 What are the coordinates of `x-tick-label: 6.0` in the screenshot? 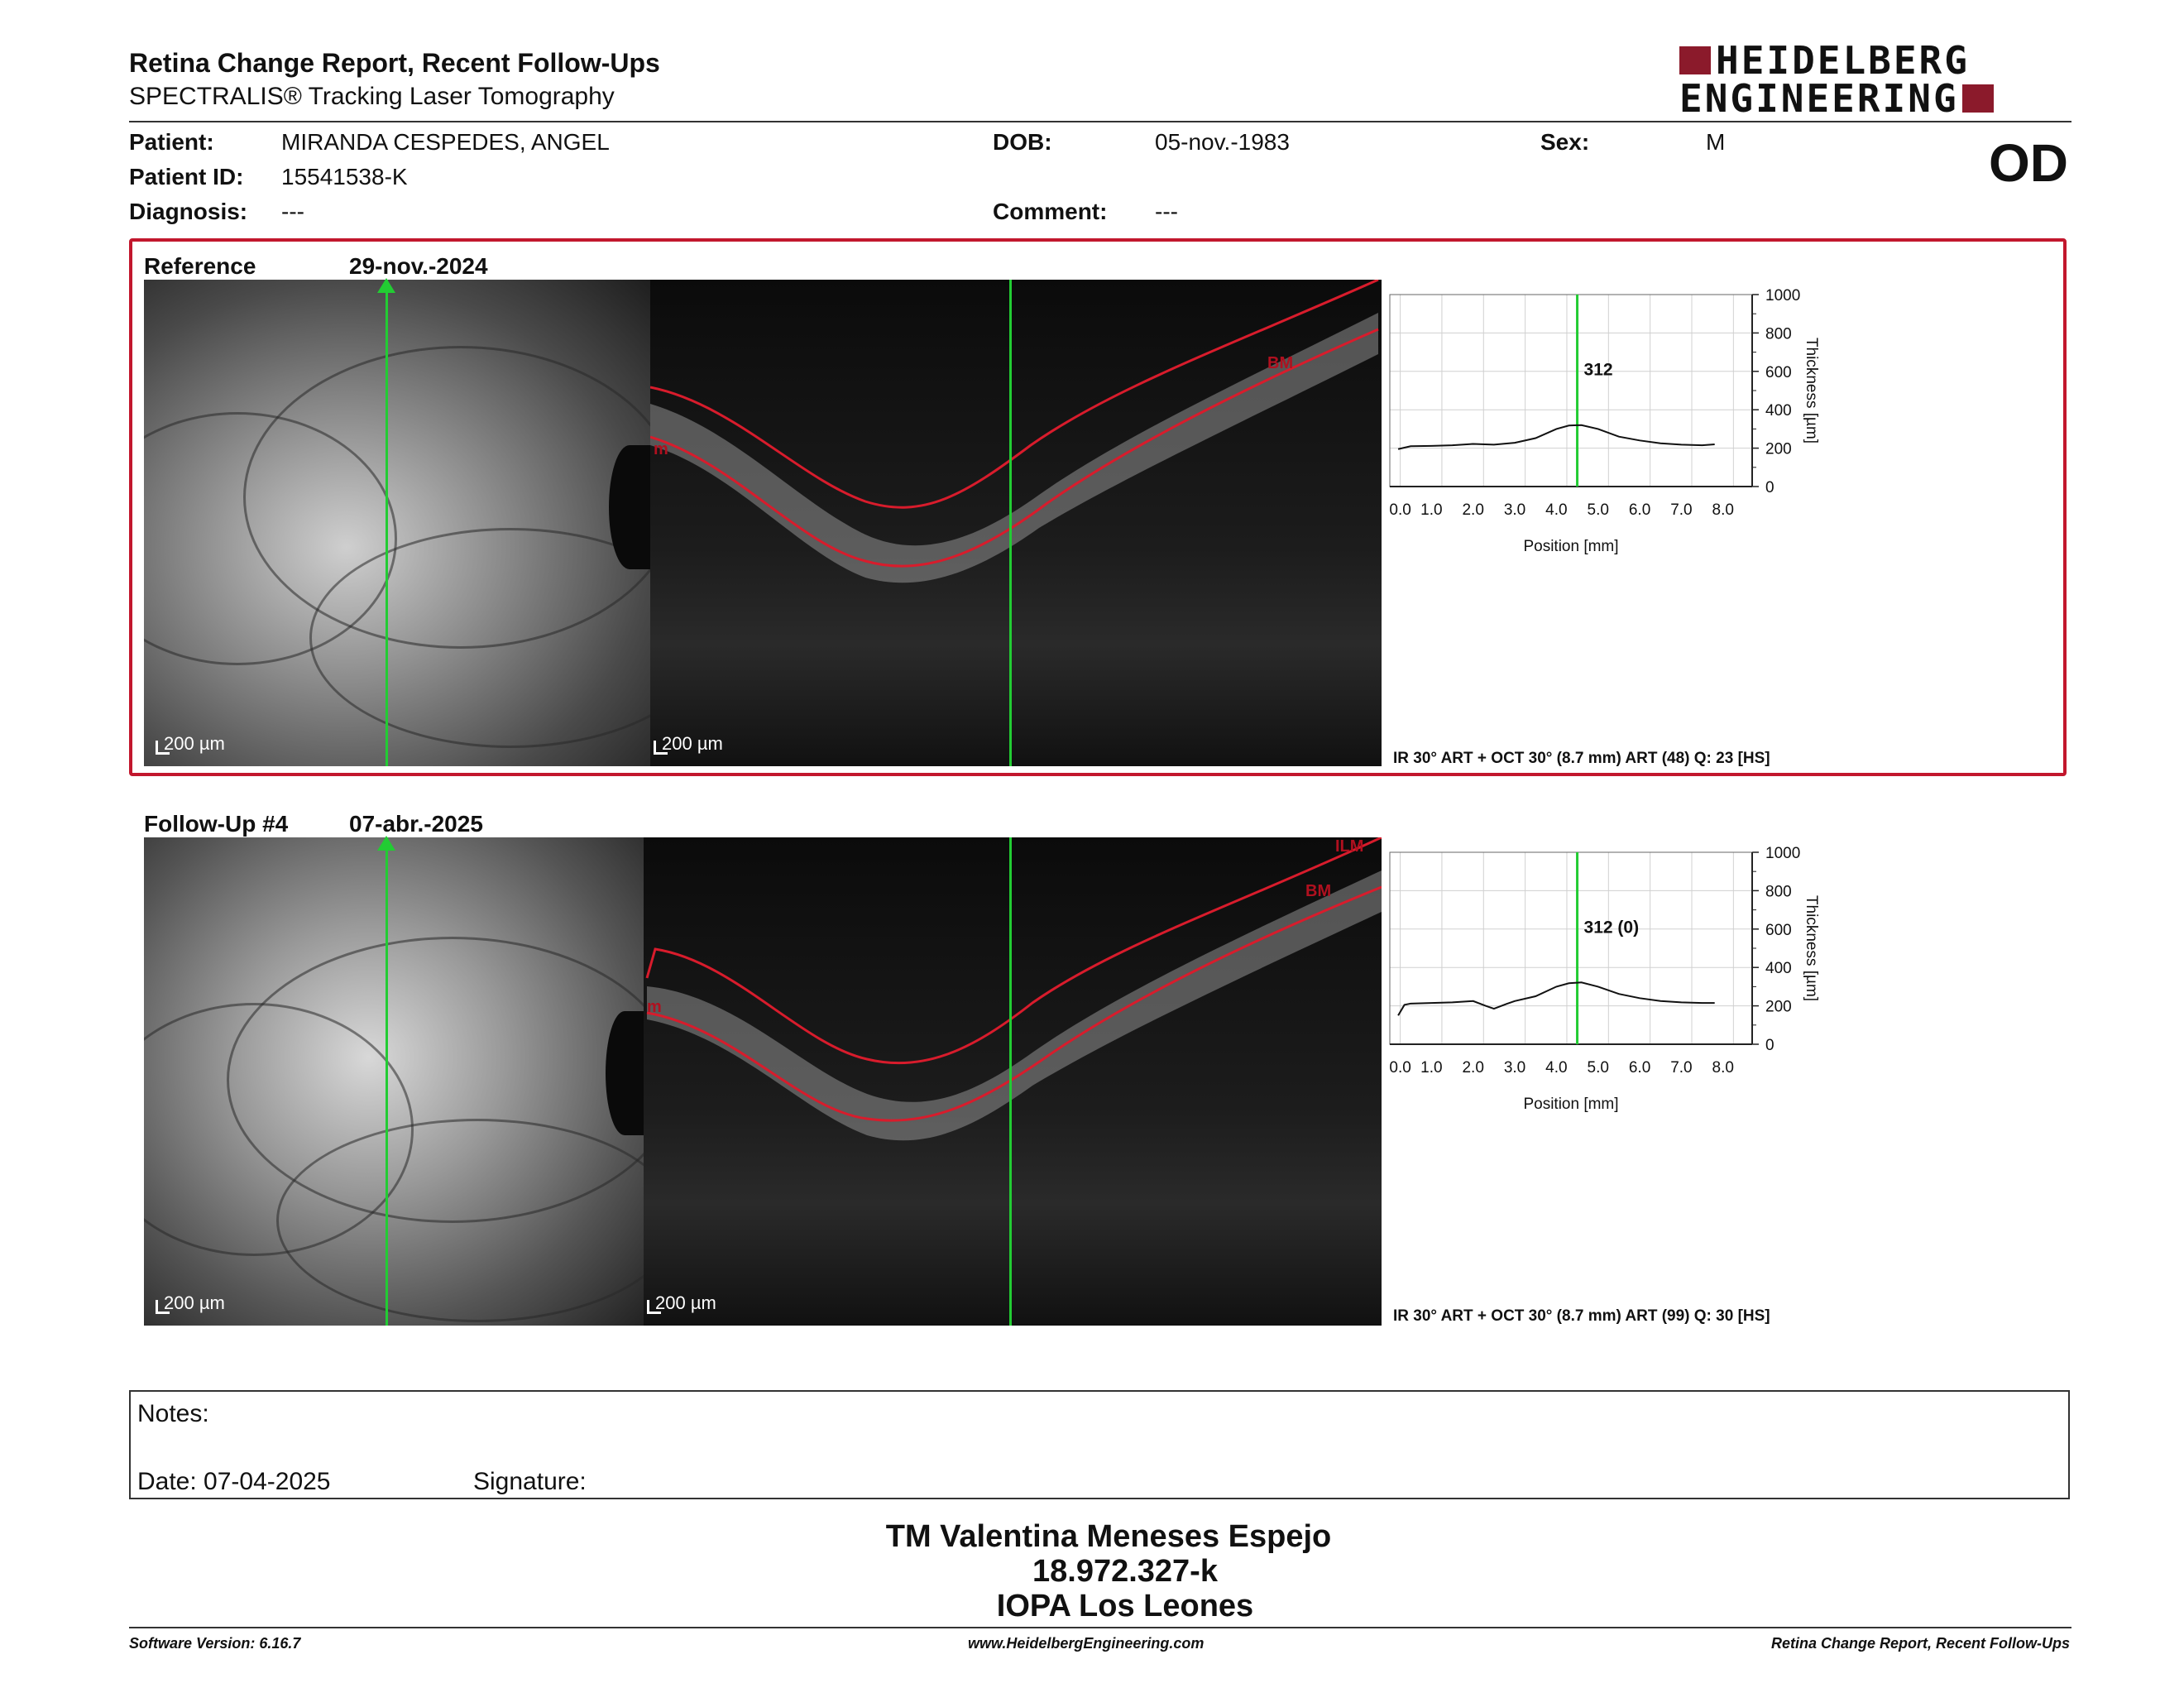 It's located at (1639, 1068).